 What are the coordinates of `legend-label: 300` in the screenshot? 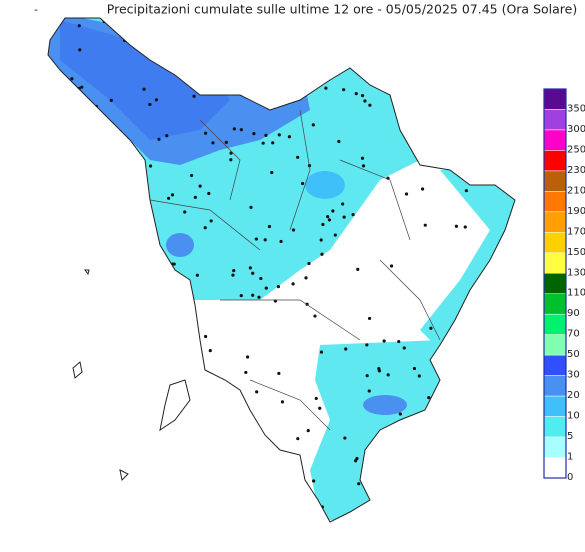 It's located at (576, 129).